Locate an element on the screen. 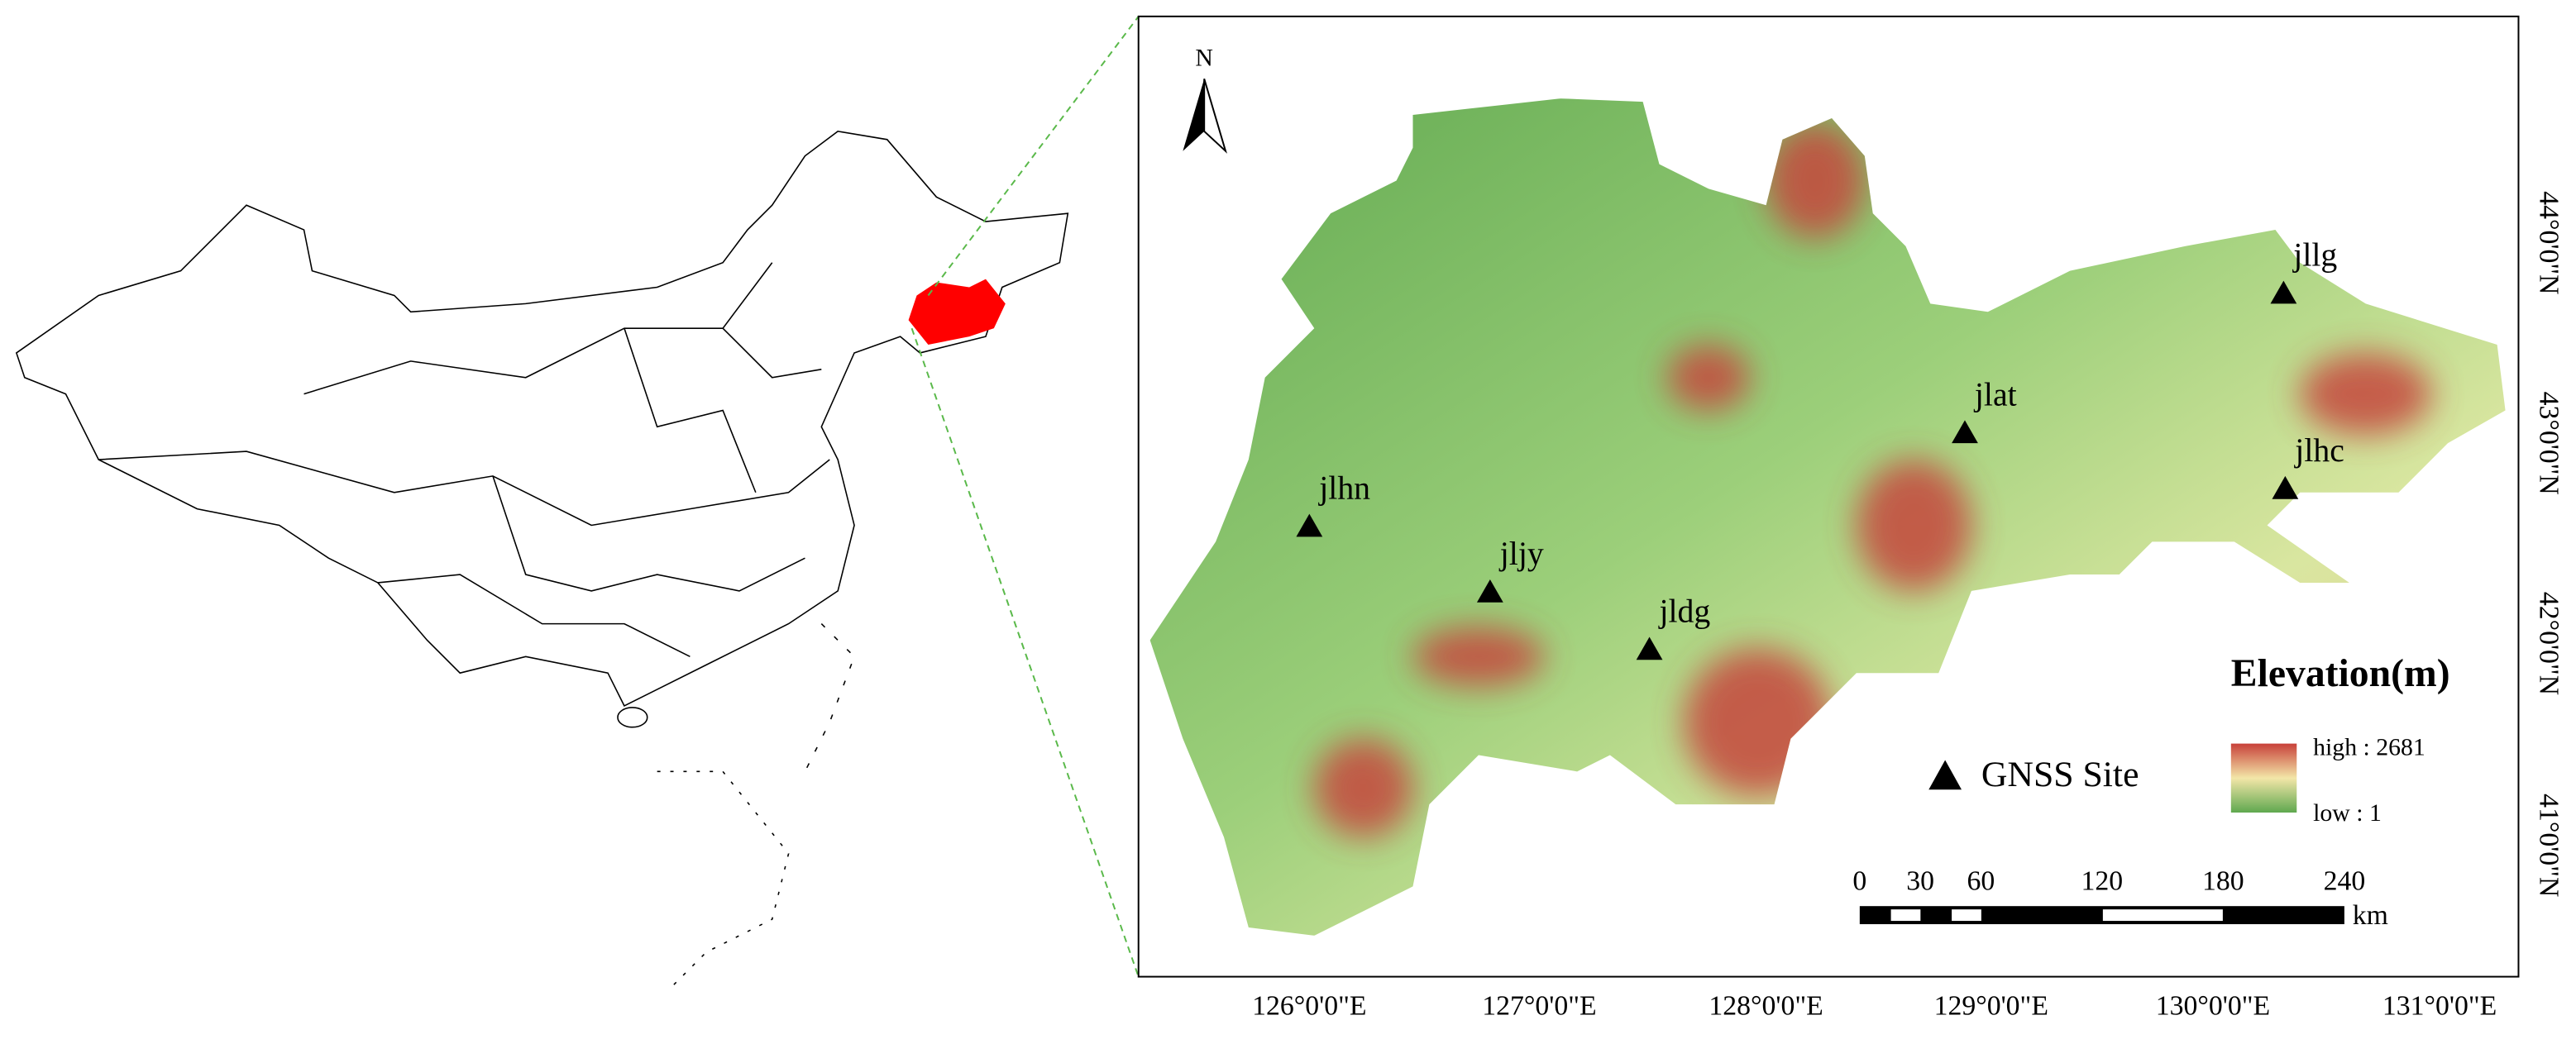  y-tick-label: 42°0'0"N is located at coordinates (2548, 643).